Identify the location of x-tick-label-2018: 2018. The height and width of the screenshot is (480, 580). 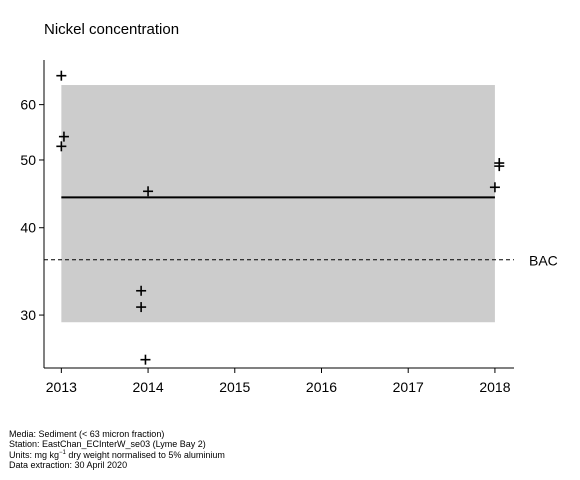
(494, 387).